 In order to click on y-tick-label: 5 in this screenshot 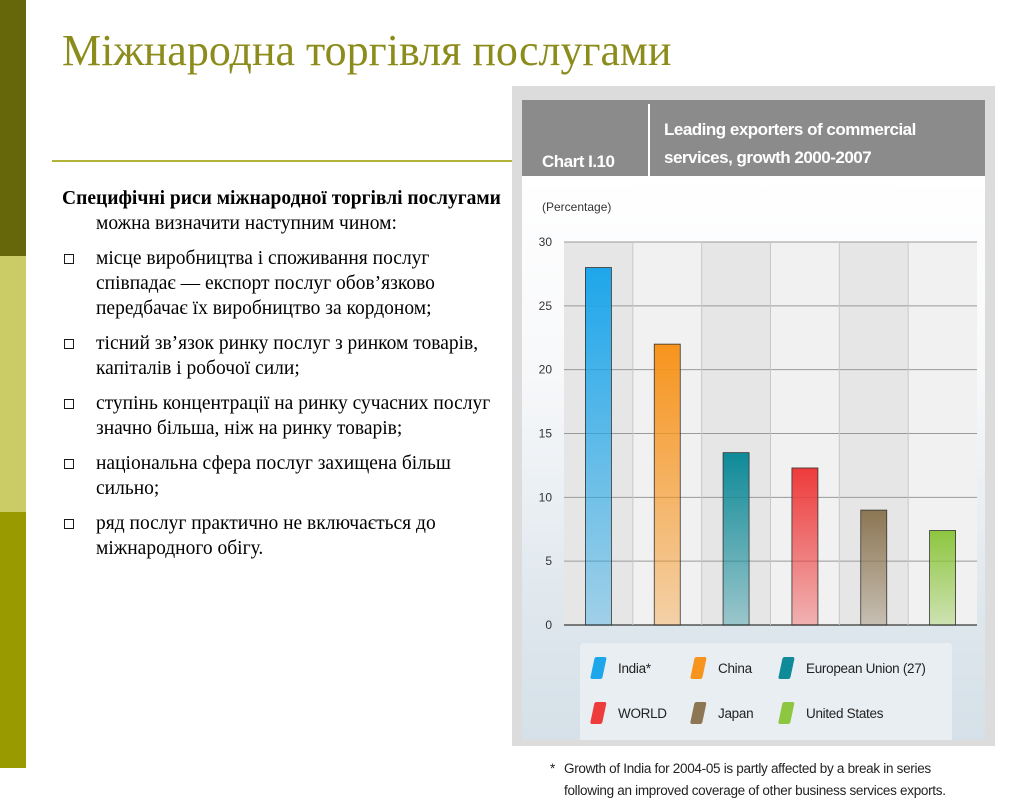, I will do `click(548, 561)`.